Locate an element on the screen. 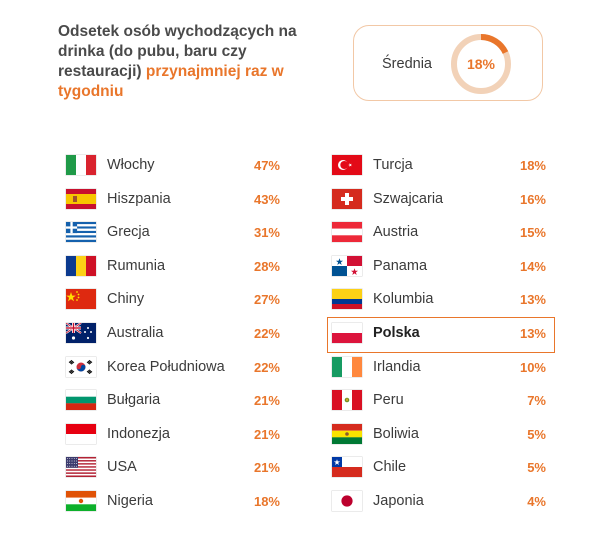 Image resolution: width=609 pixels, height=544 pixels. percentage-value: 7% is located at coordinates (536, 401).